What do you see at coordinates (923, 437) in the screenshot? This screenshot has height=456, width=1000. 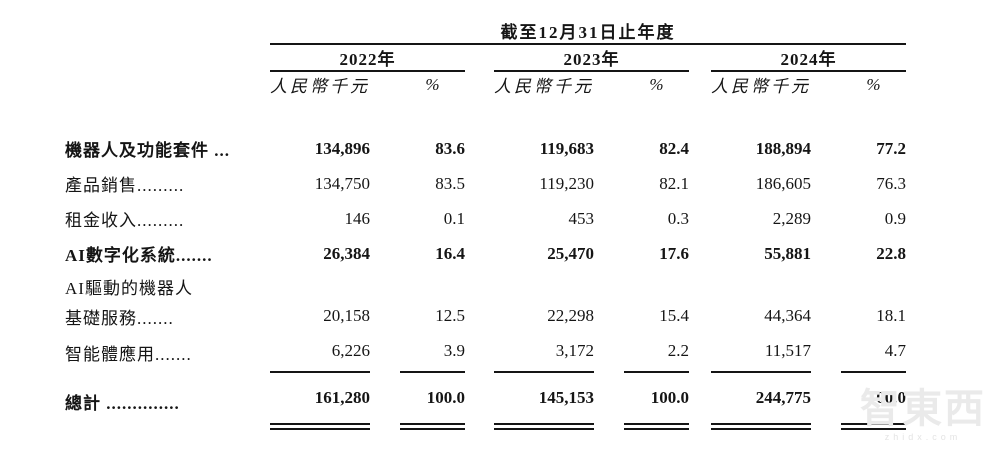 I see `watermark-domain: zhidx.com` at bounding box center [923, 437].